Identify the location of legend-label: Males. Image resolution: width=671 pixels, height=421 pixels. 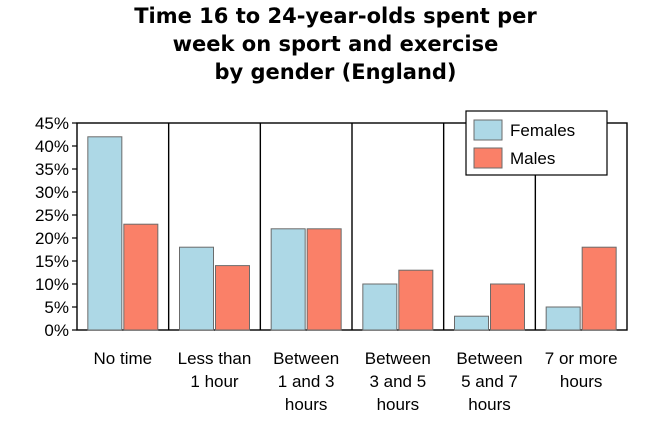
(532, 158).